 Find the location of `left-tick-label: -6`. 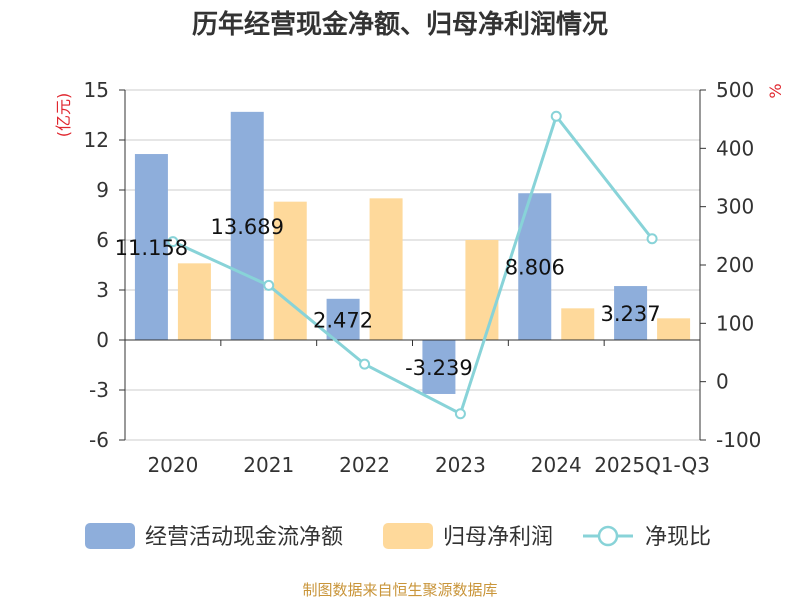

left-tick-label: -6 is located at coordinates (99, 440).